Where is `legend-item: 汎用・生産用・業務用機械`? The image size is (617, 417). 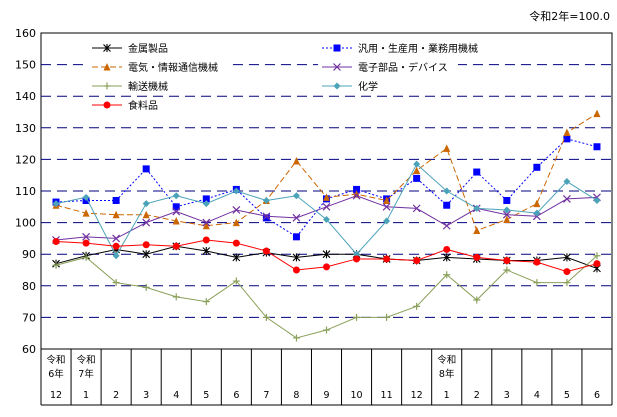
legend-item: 汎用・生産用・業務用機械 is located at coordinates (403, 47).